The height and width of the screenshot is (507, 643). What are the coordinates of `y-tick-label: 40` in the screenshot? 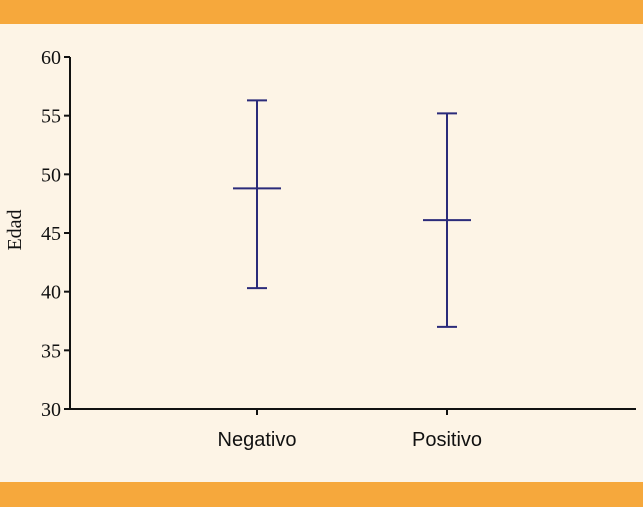 It's located at (51, 293).